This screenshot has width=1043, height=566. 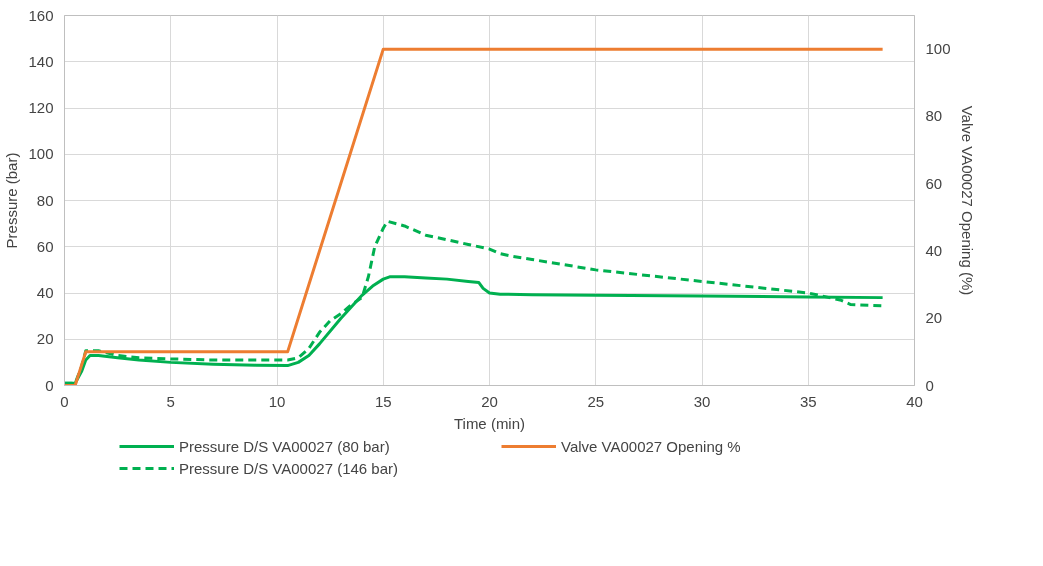 What do you see at coordinates (489, 423) in the screenshot?
I see `x-axis-title: Time (min)` at bounding box center [489, 423].